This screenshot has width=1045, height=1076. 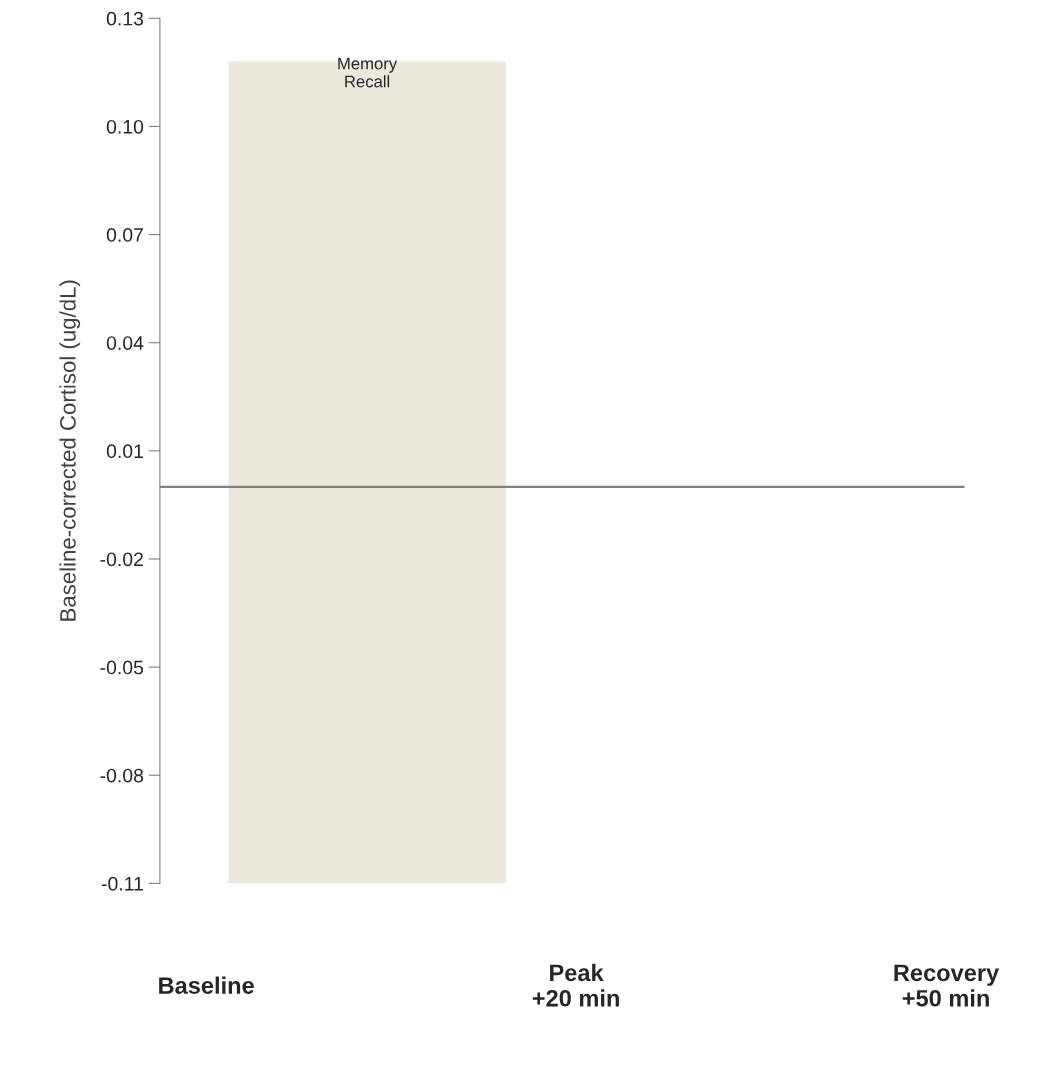 I want to click on y-tick-label: -0.08, so click(x=122, y=775).